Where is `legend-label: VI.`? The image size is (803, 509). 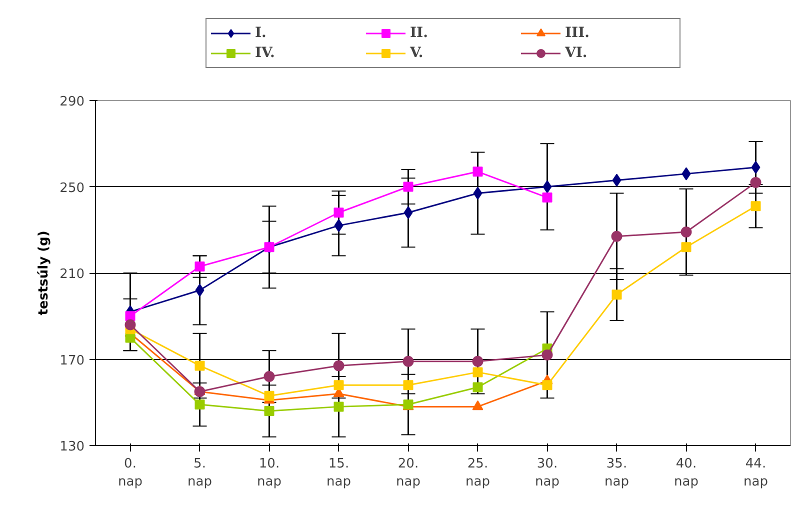
legend-label: VI. is located at coordinates (576, 52).